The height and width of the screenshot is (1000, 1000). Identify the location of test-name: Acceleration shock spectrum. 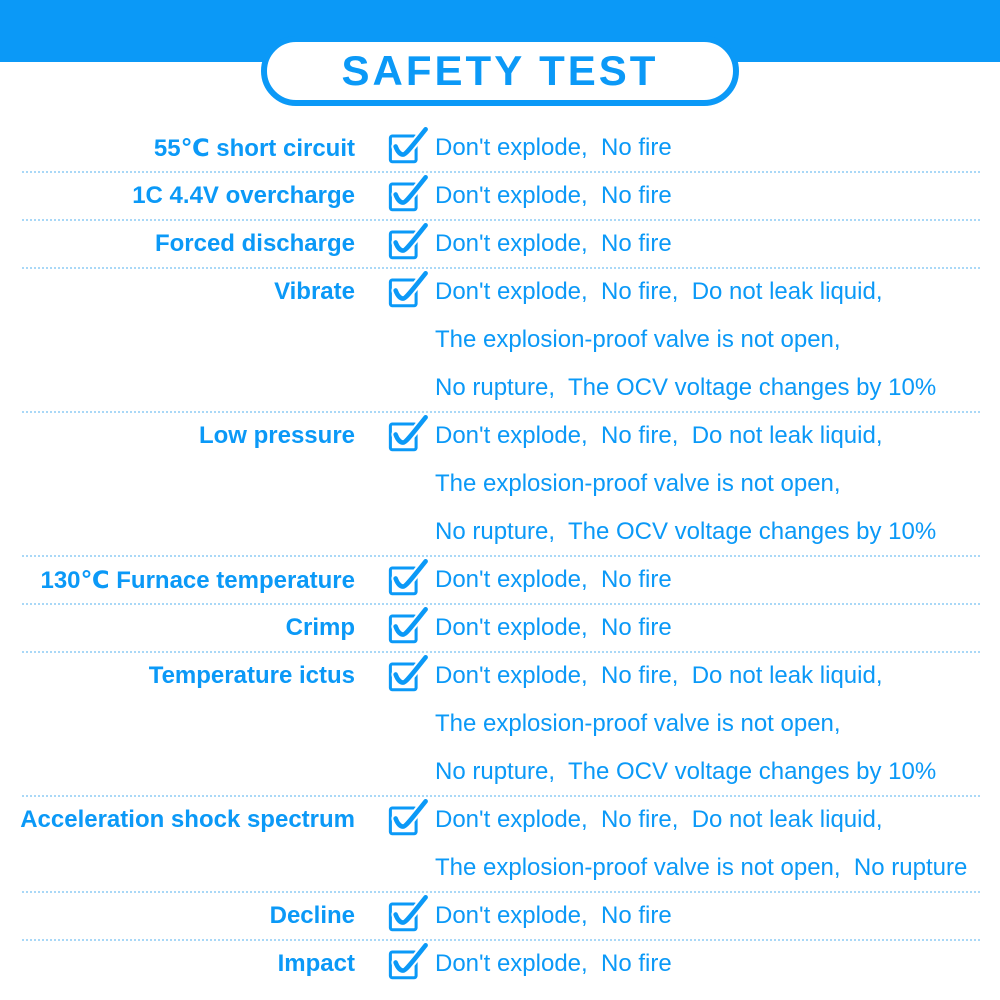
(187, 819).